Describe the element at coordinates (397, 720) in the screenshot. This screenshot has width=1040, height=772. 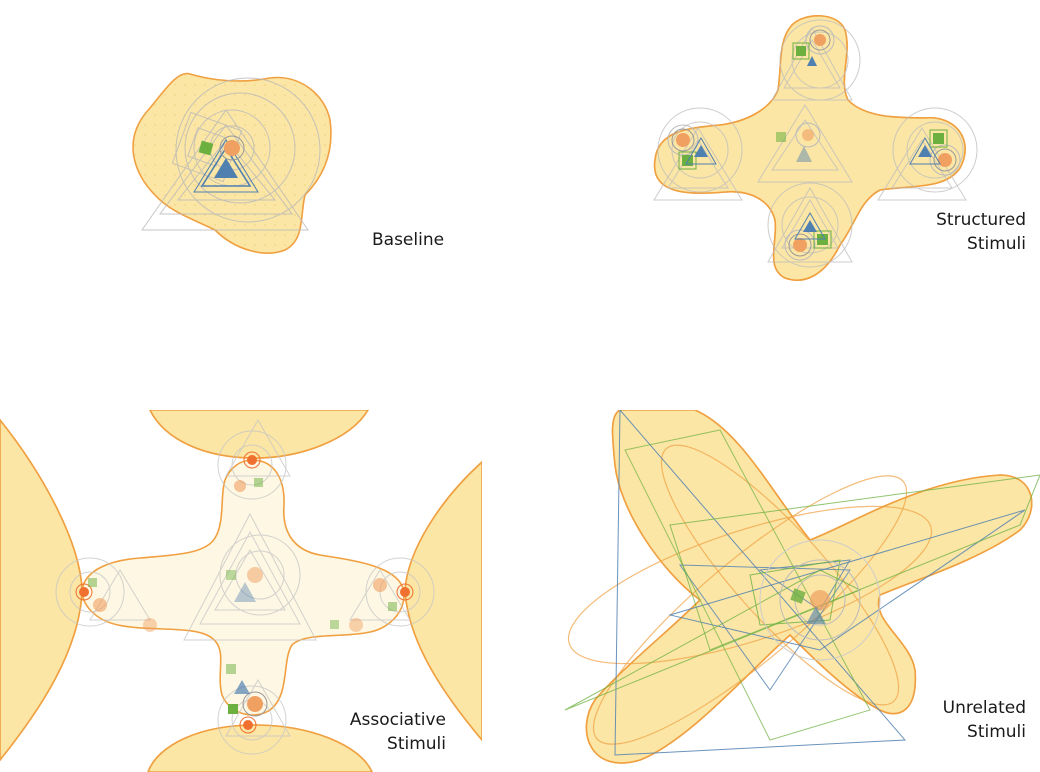
I see `label-line: Associative` at that location.